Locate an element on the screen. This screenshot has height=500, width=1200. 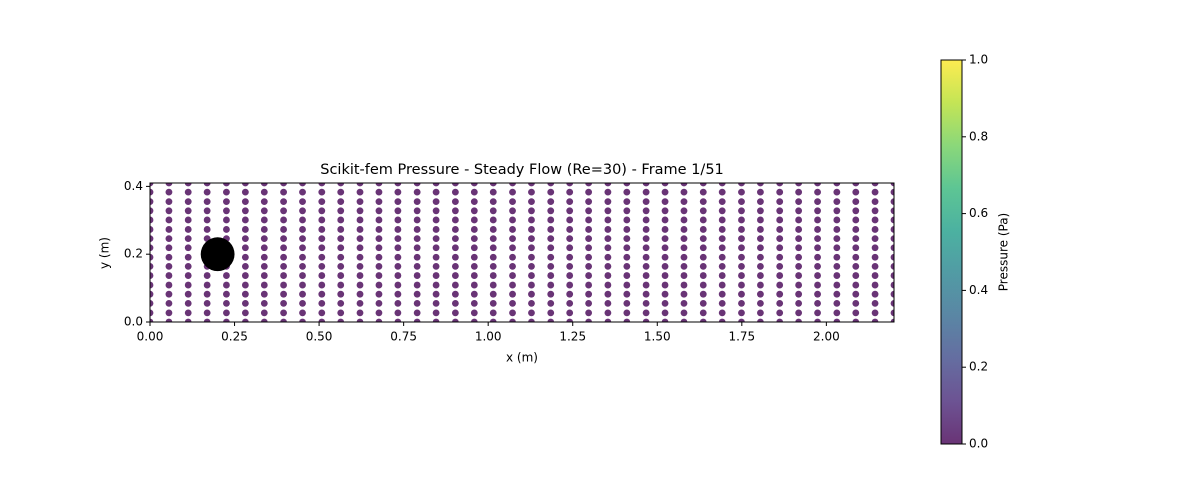
colorbar-tick-label: 0.6 is located at coordinates (978, 213).